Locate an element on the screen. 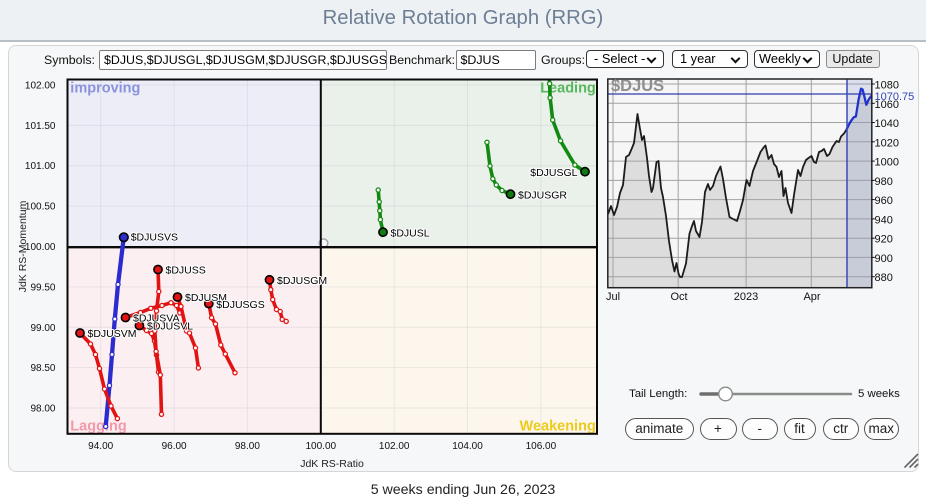 The image size is (926, 504). svg-text: 940 is located at coordinates (884, 220).